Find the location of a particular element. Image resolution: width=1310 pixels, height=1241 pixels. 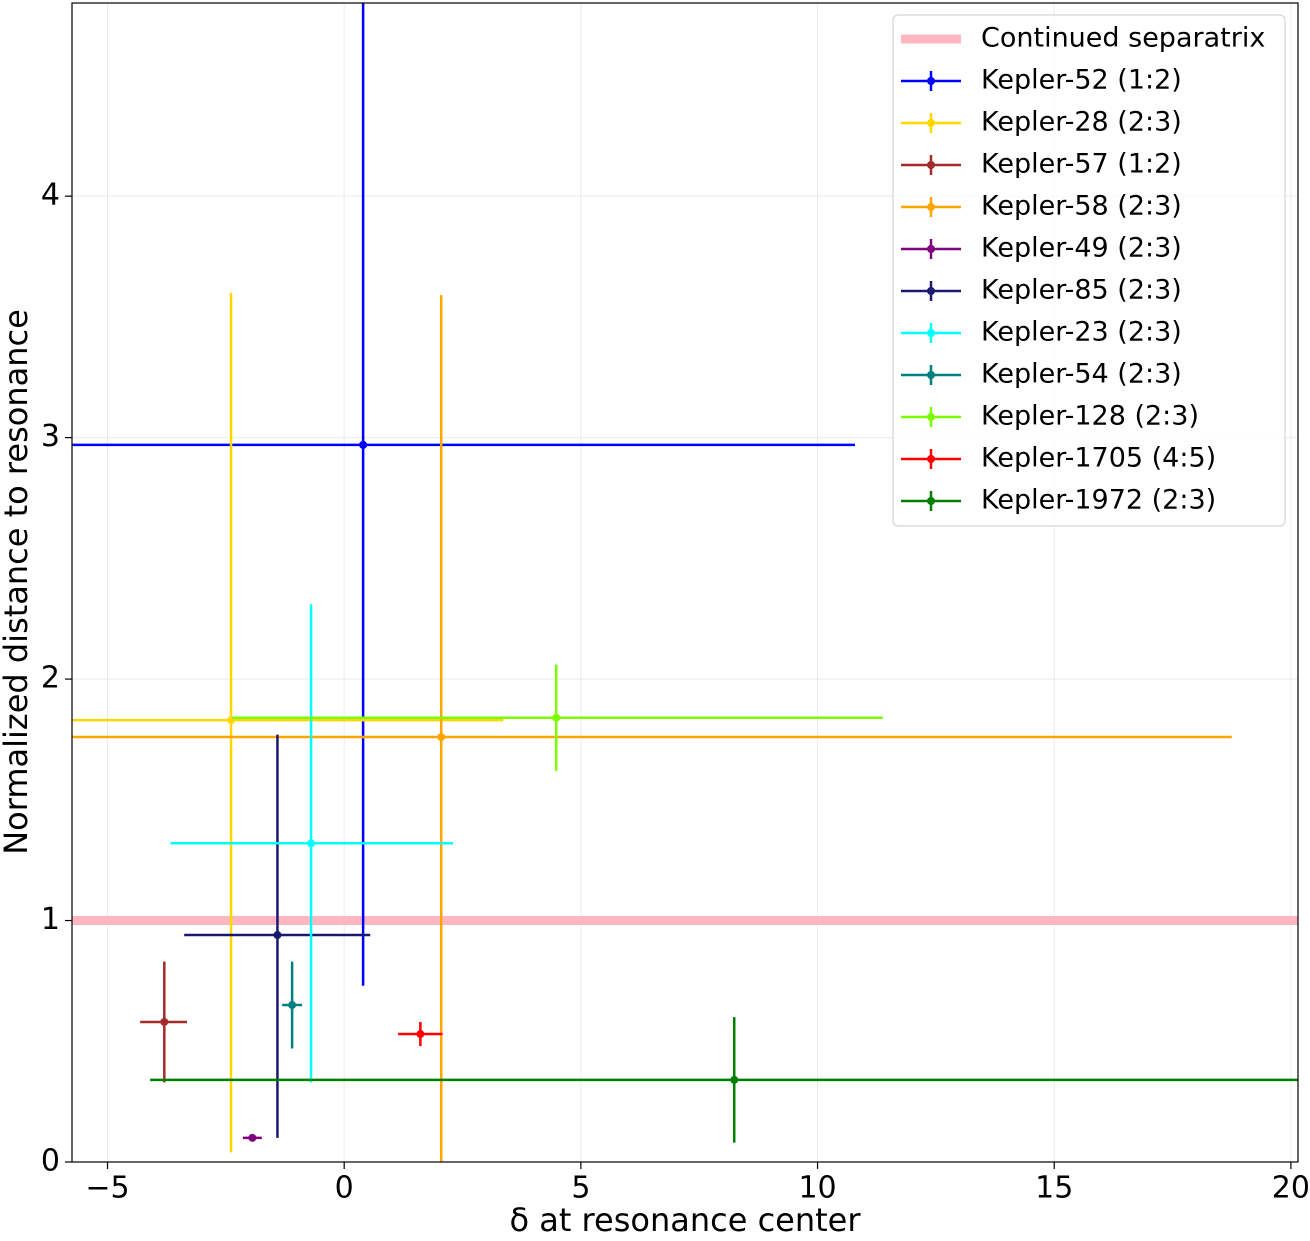

legend-label: Kepler-1972 (2:3) is located at coordinates (1098, 500).